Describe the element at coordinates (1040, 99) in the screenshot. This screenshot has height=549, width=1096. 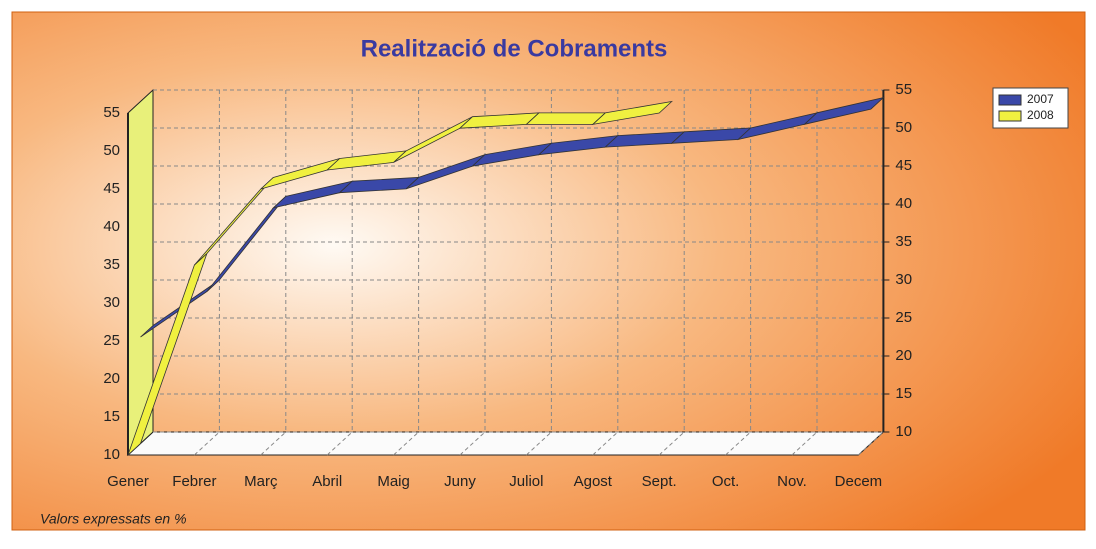
I see `legend-label: 2007` at that location.